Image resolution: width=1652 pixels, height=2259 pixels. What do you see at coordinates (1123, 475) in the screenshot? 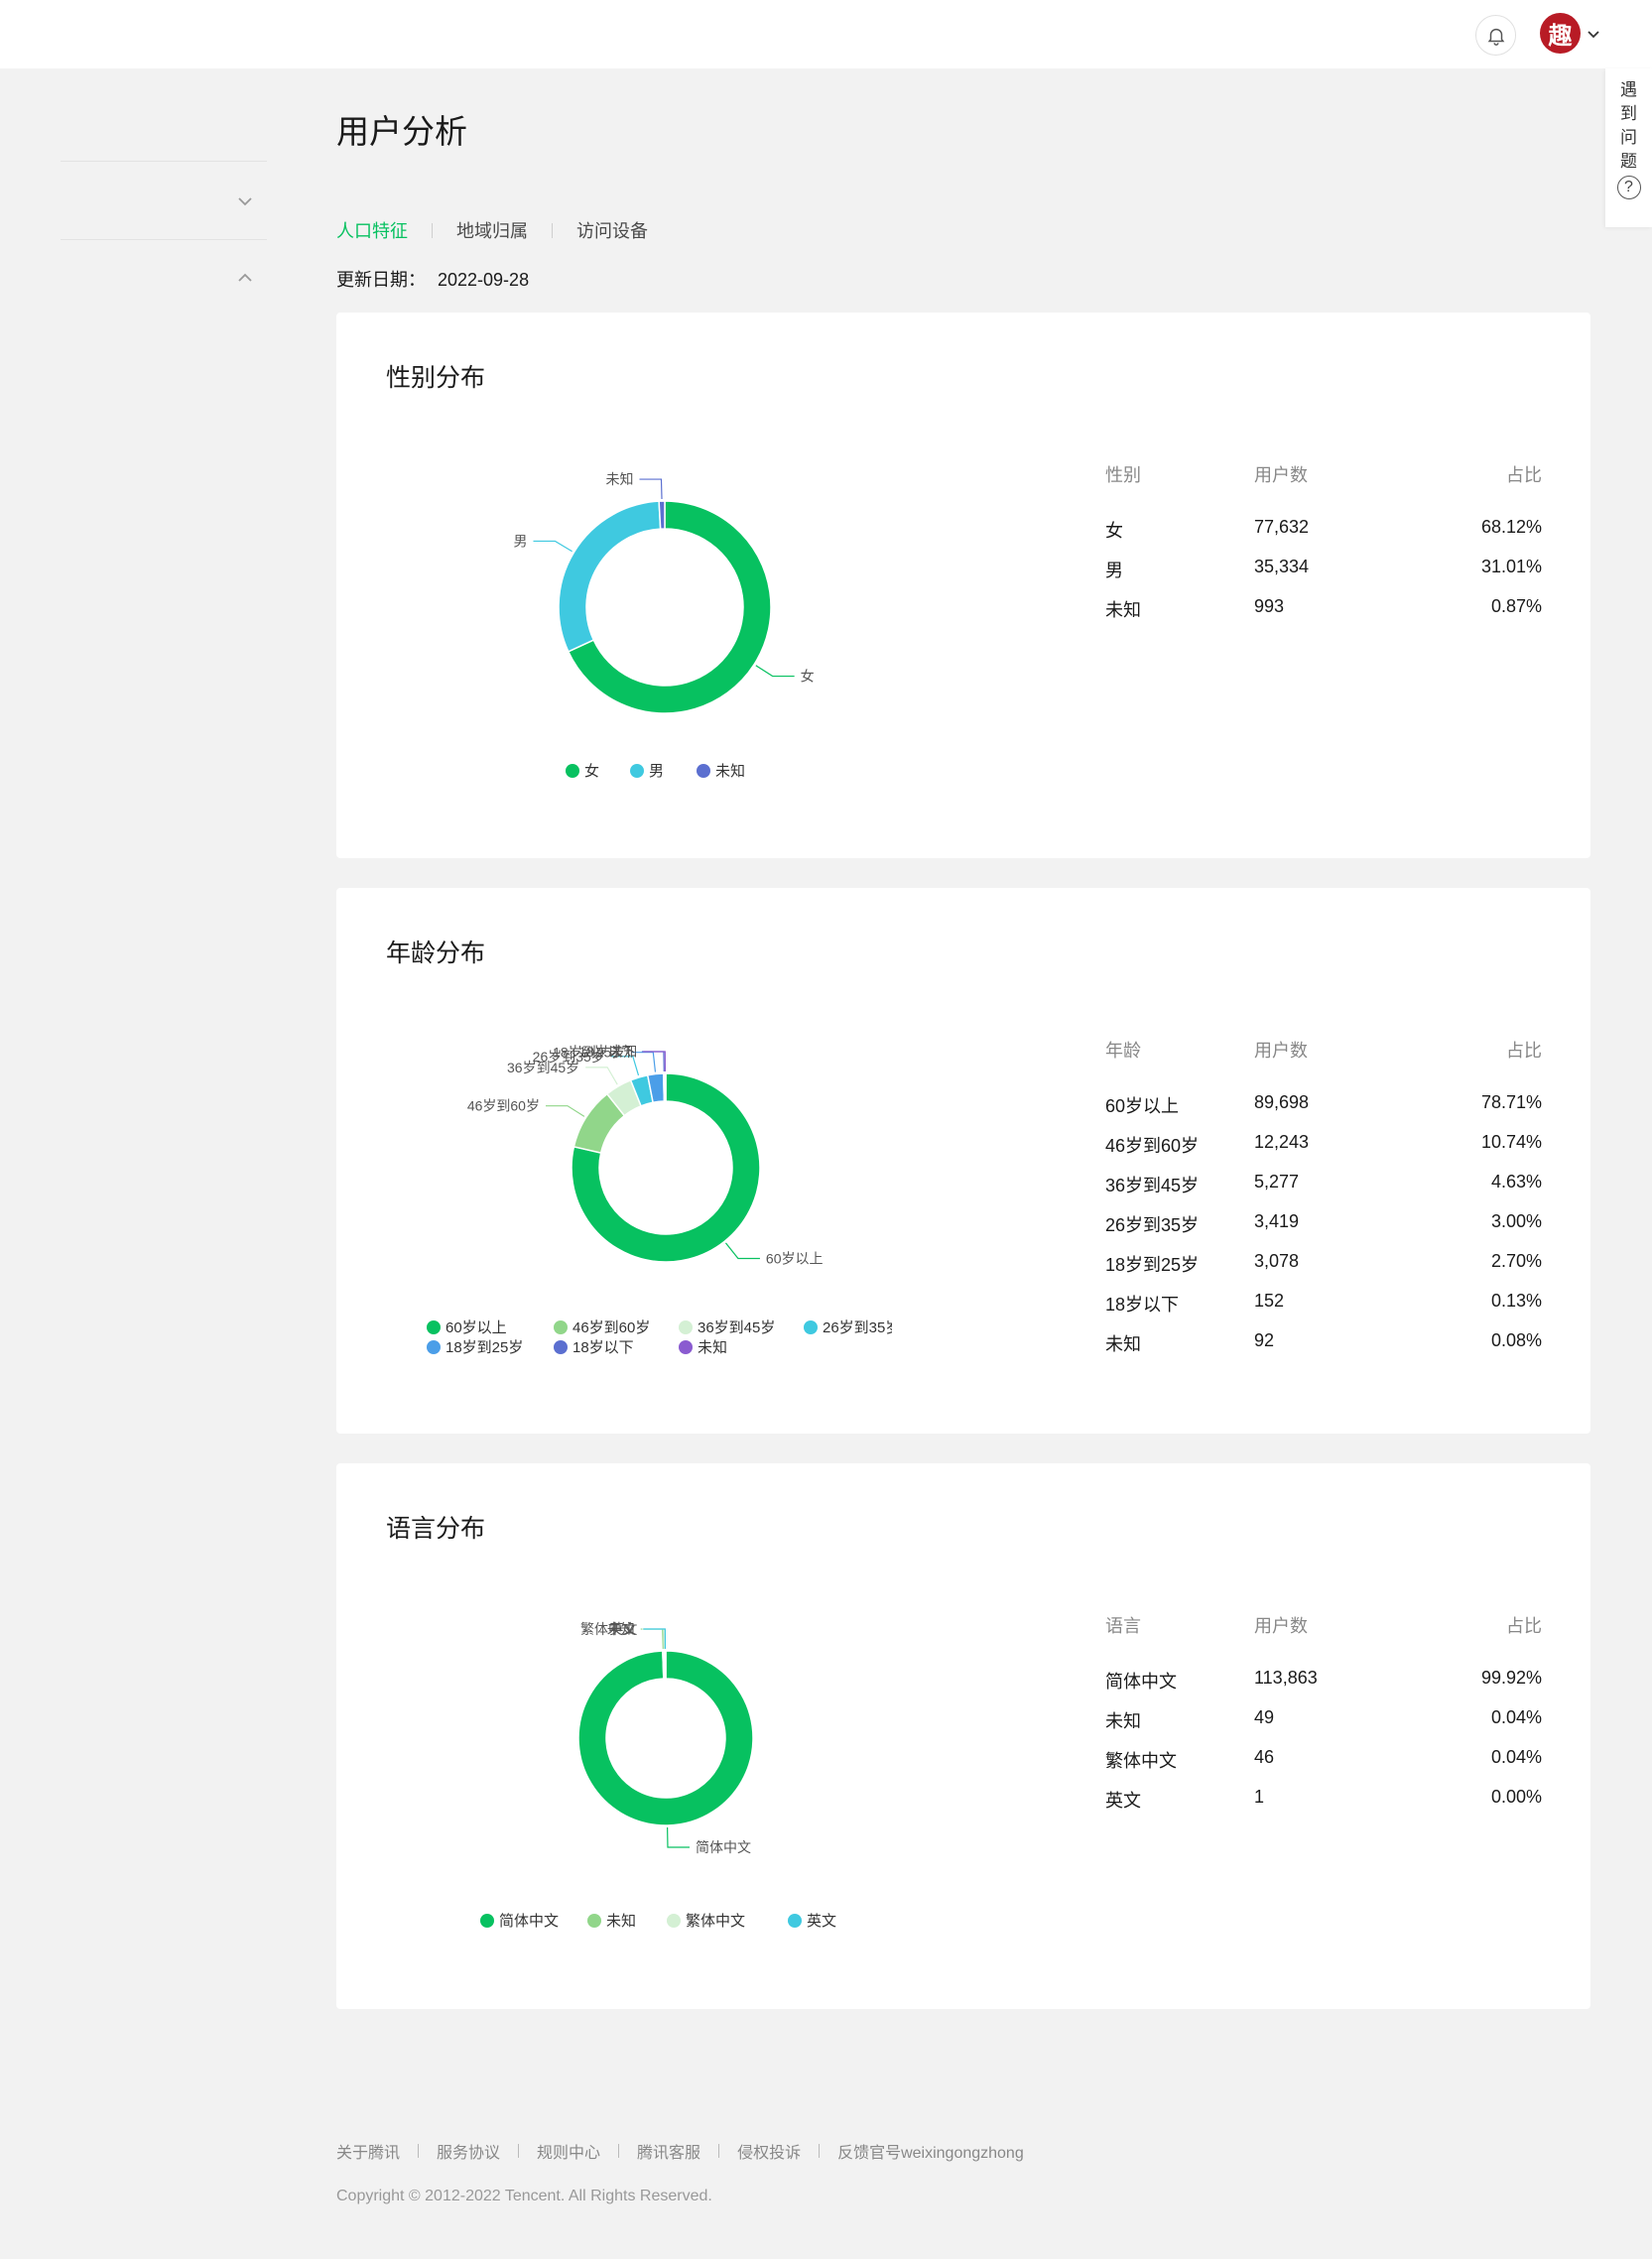
I see `table-header: 性别` at bounding box center [1123, 475].